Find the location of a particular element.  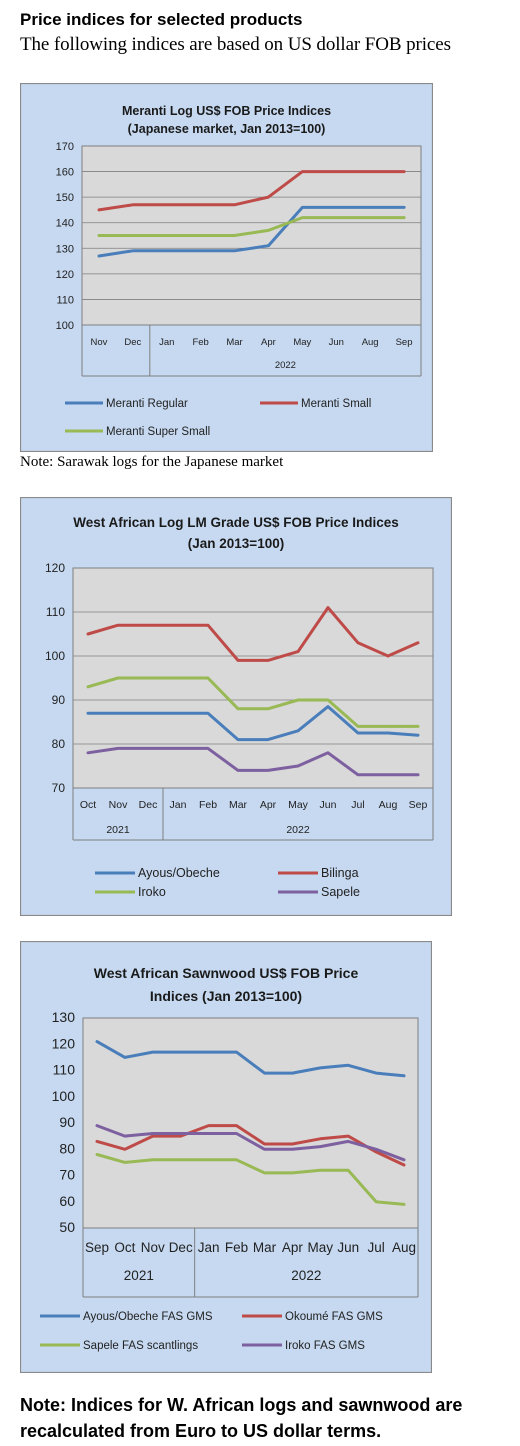

legend-label: Meranti Small is located at coordinates (336, 404).